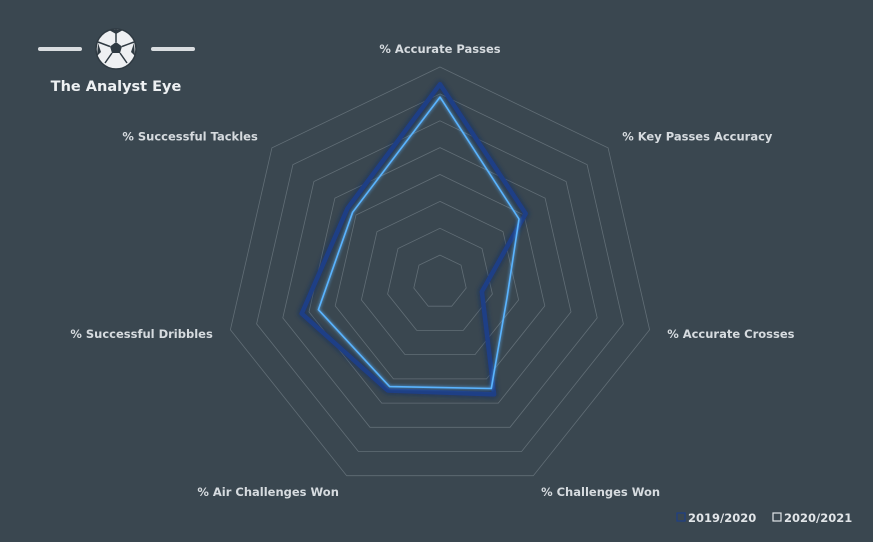 This screenshot has height=542, width=873. Describe the element at coordinates (777, 517) in the screenshot. I see `legend-swatch-2020-2021` at that location.